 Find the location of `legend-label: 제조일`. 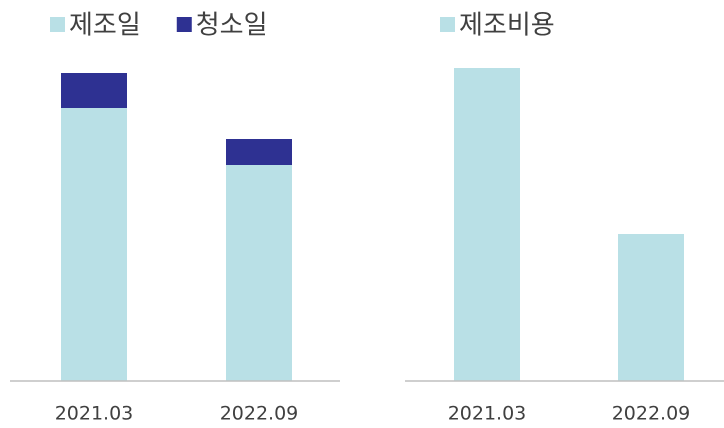

legend-label: 제조일 is located at coordinates (105, 26).